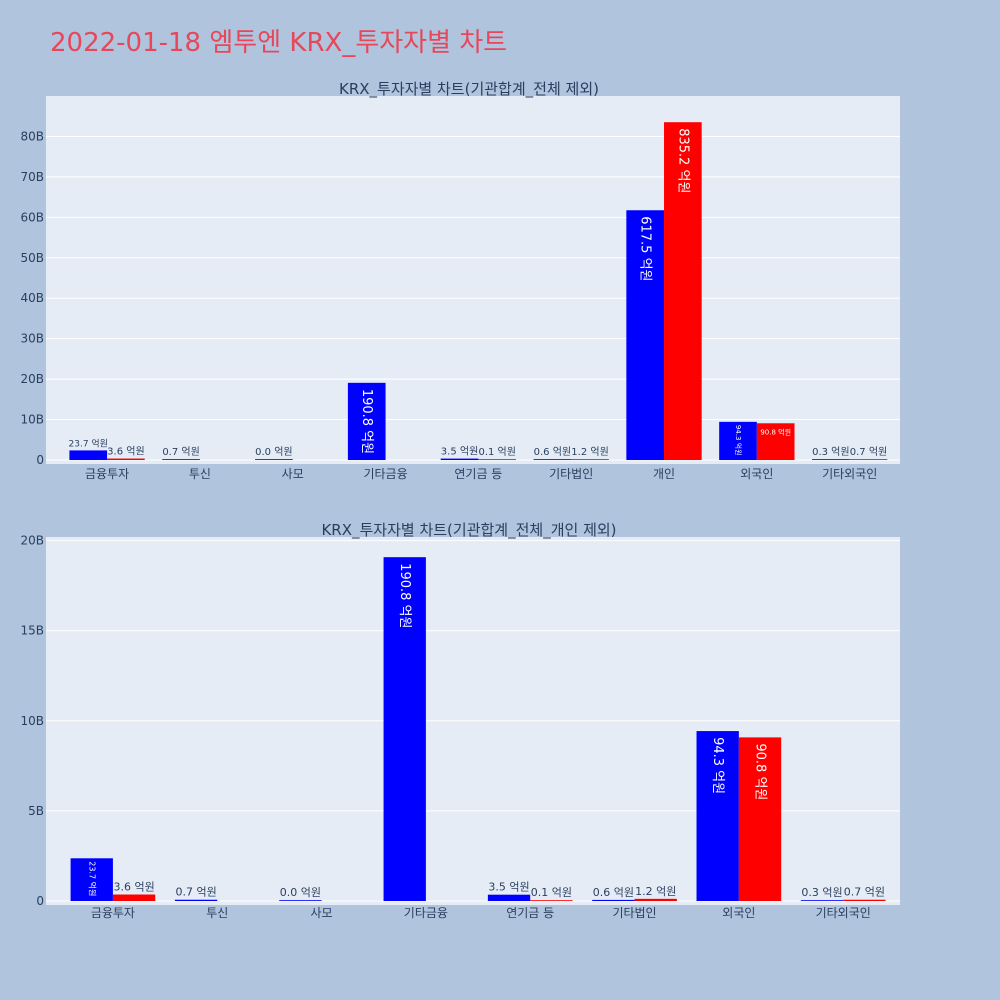 This screenshot has width=1000, height=1000. I want to click on y-tick-label: 40B, so click(32, 298).